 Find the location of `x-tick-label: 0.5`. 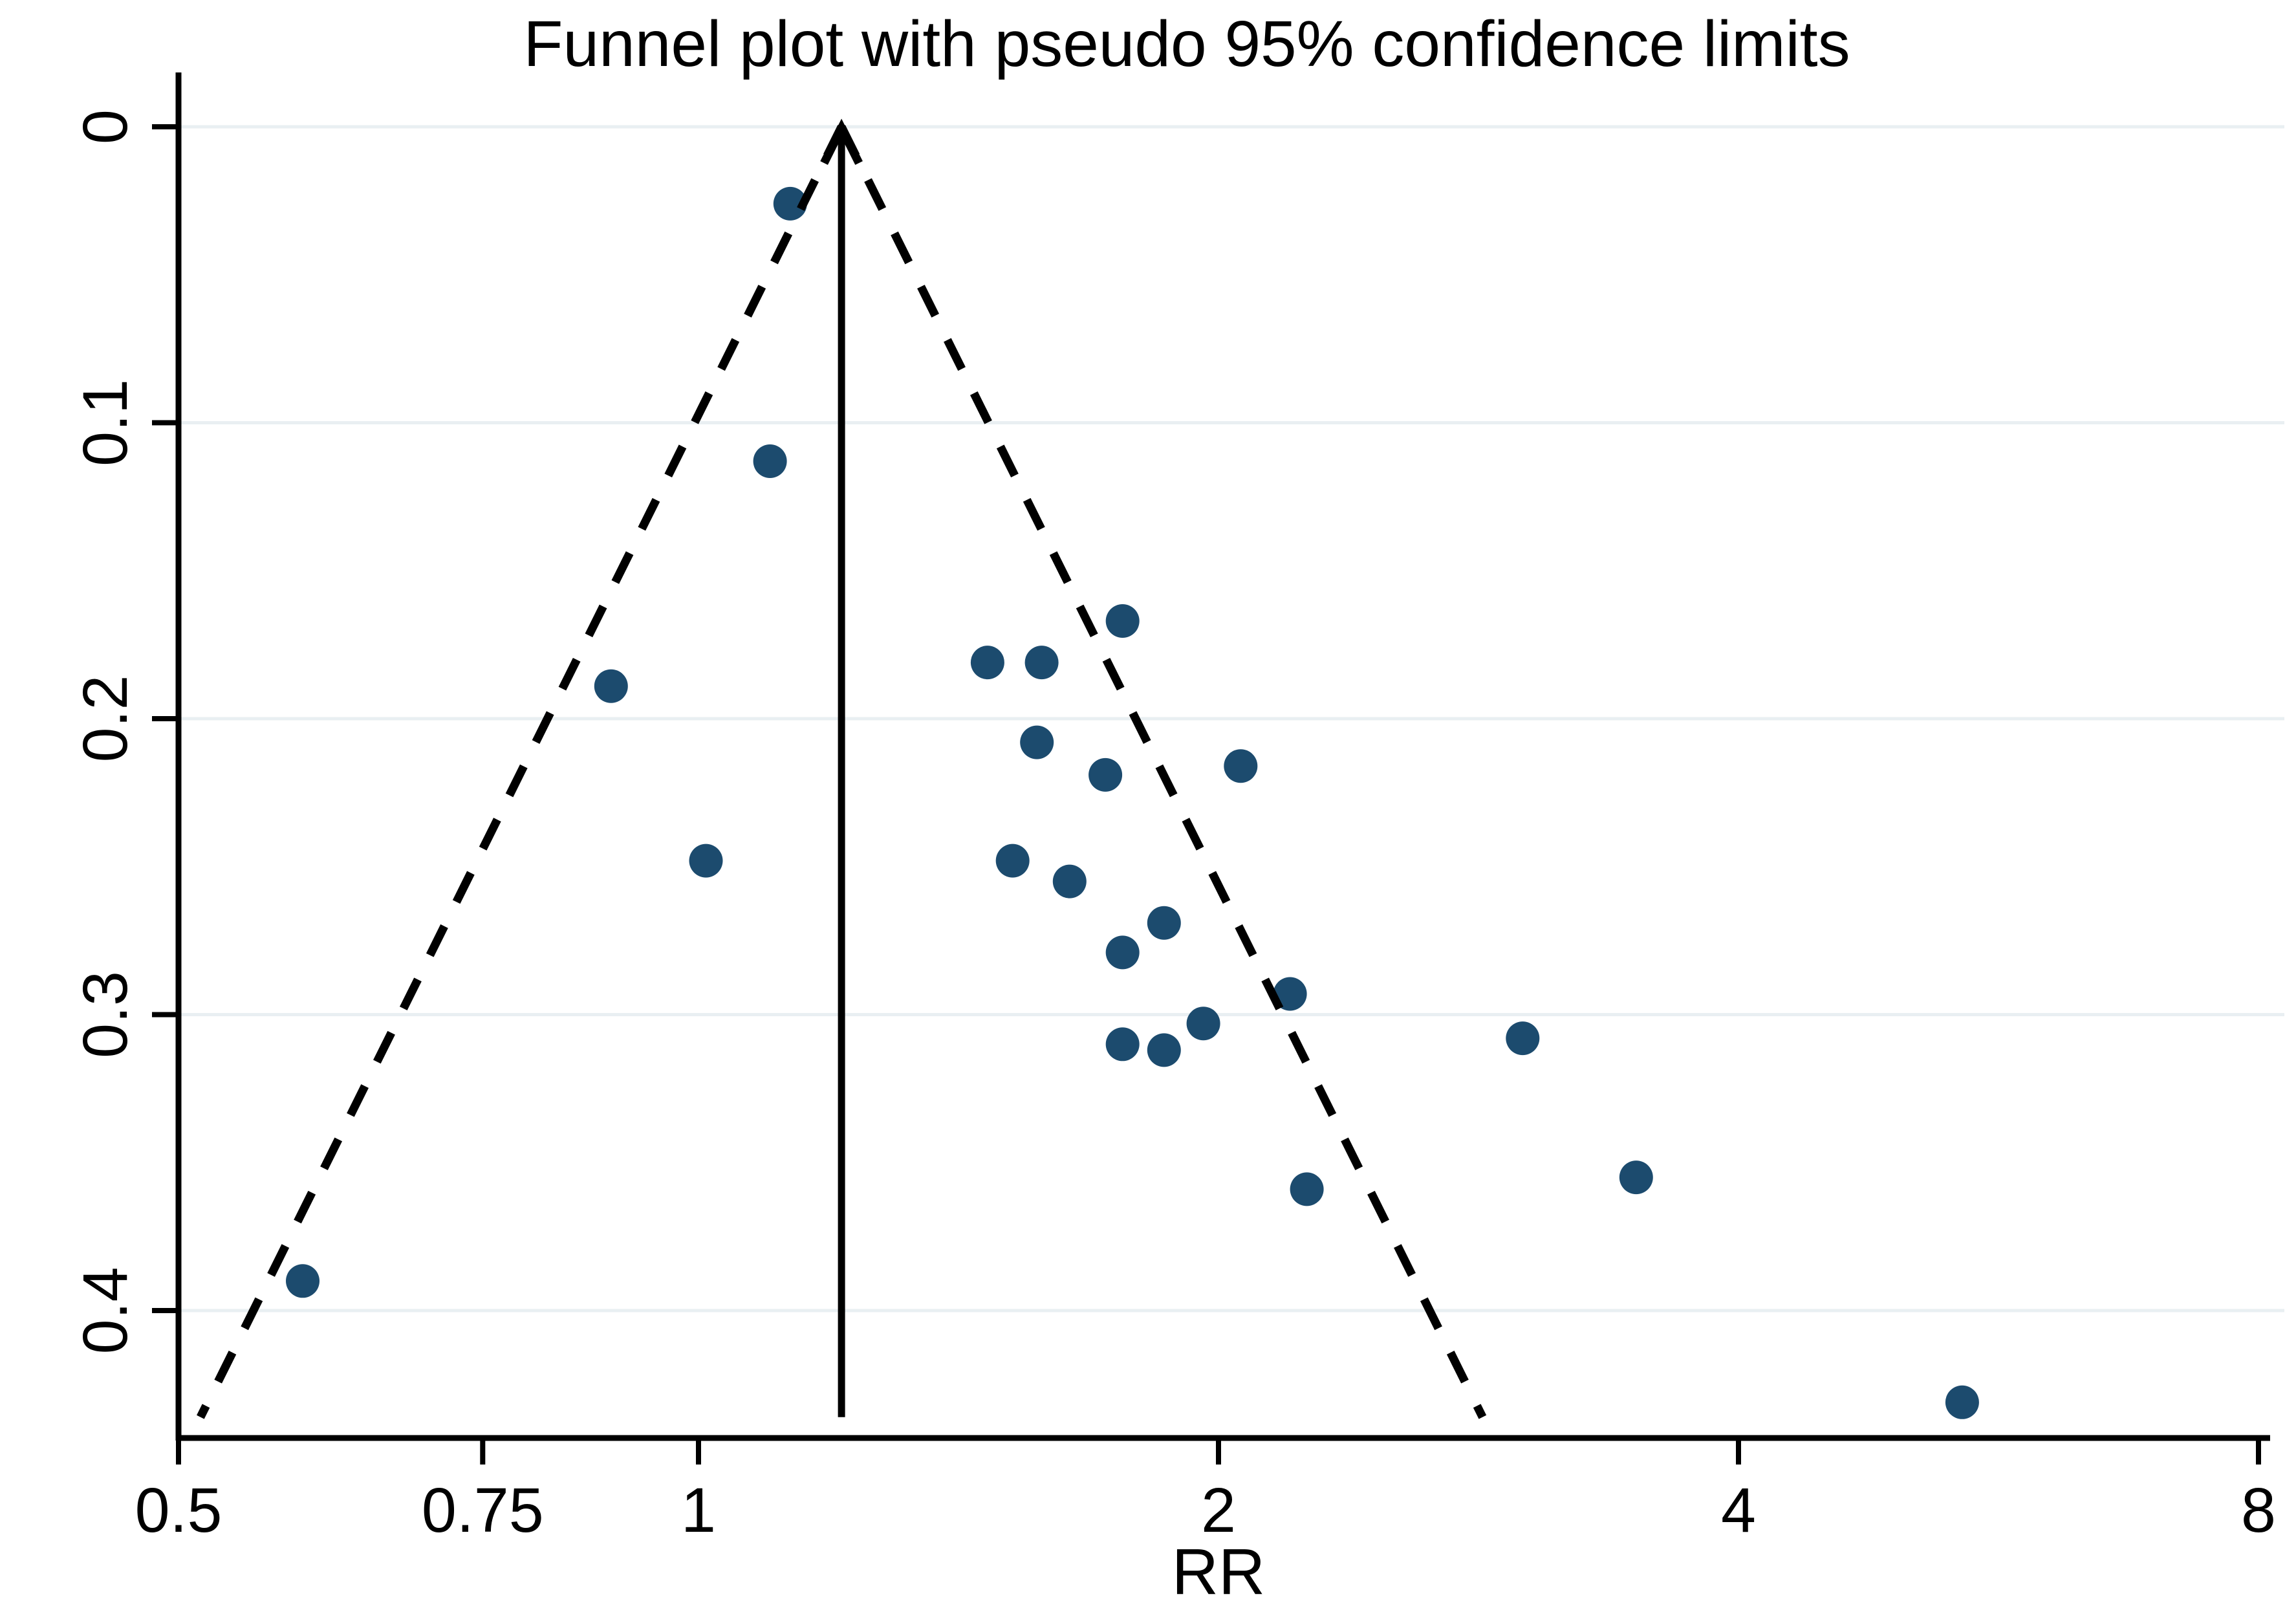

x-tick-label: 0.5 is located at coordinates (178, 1510).